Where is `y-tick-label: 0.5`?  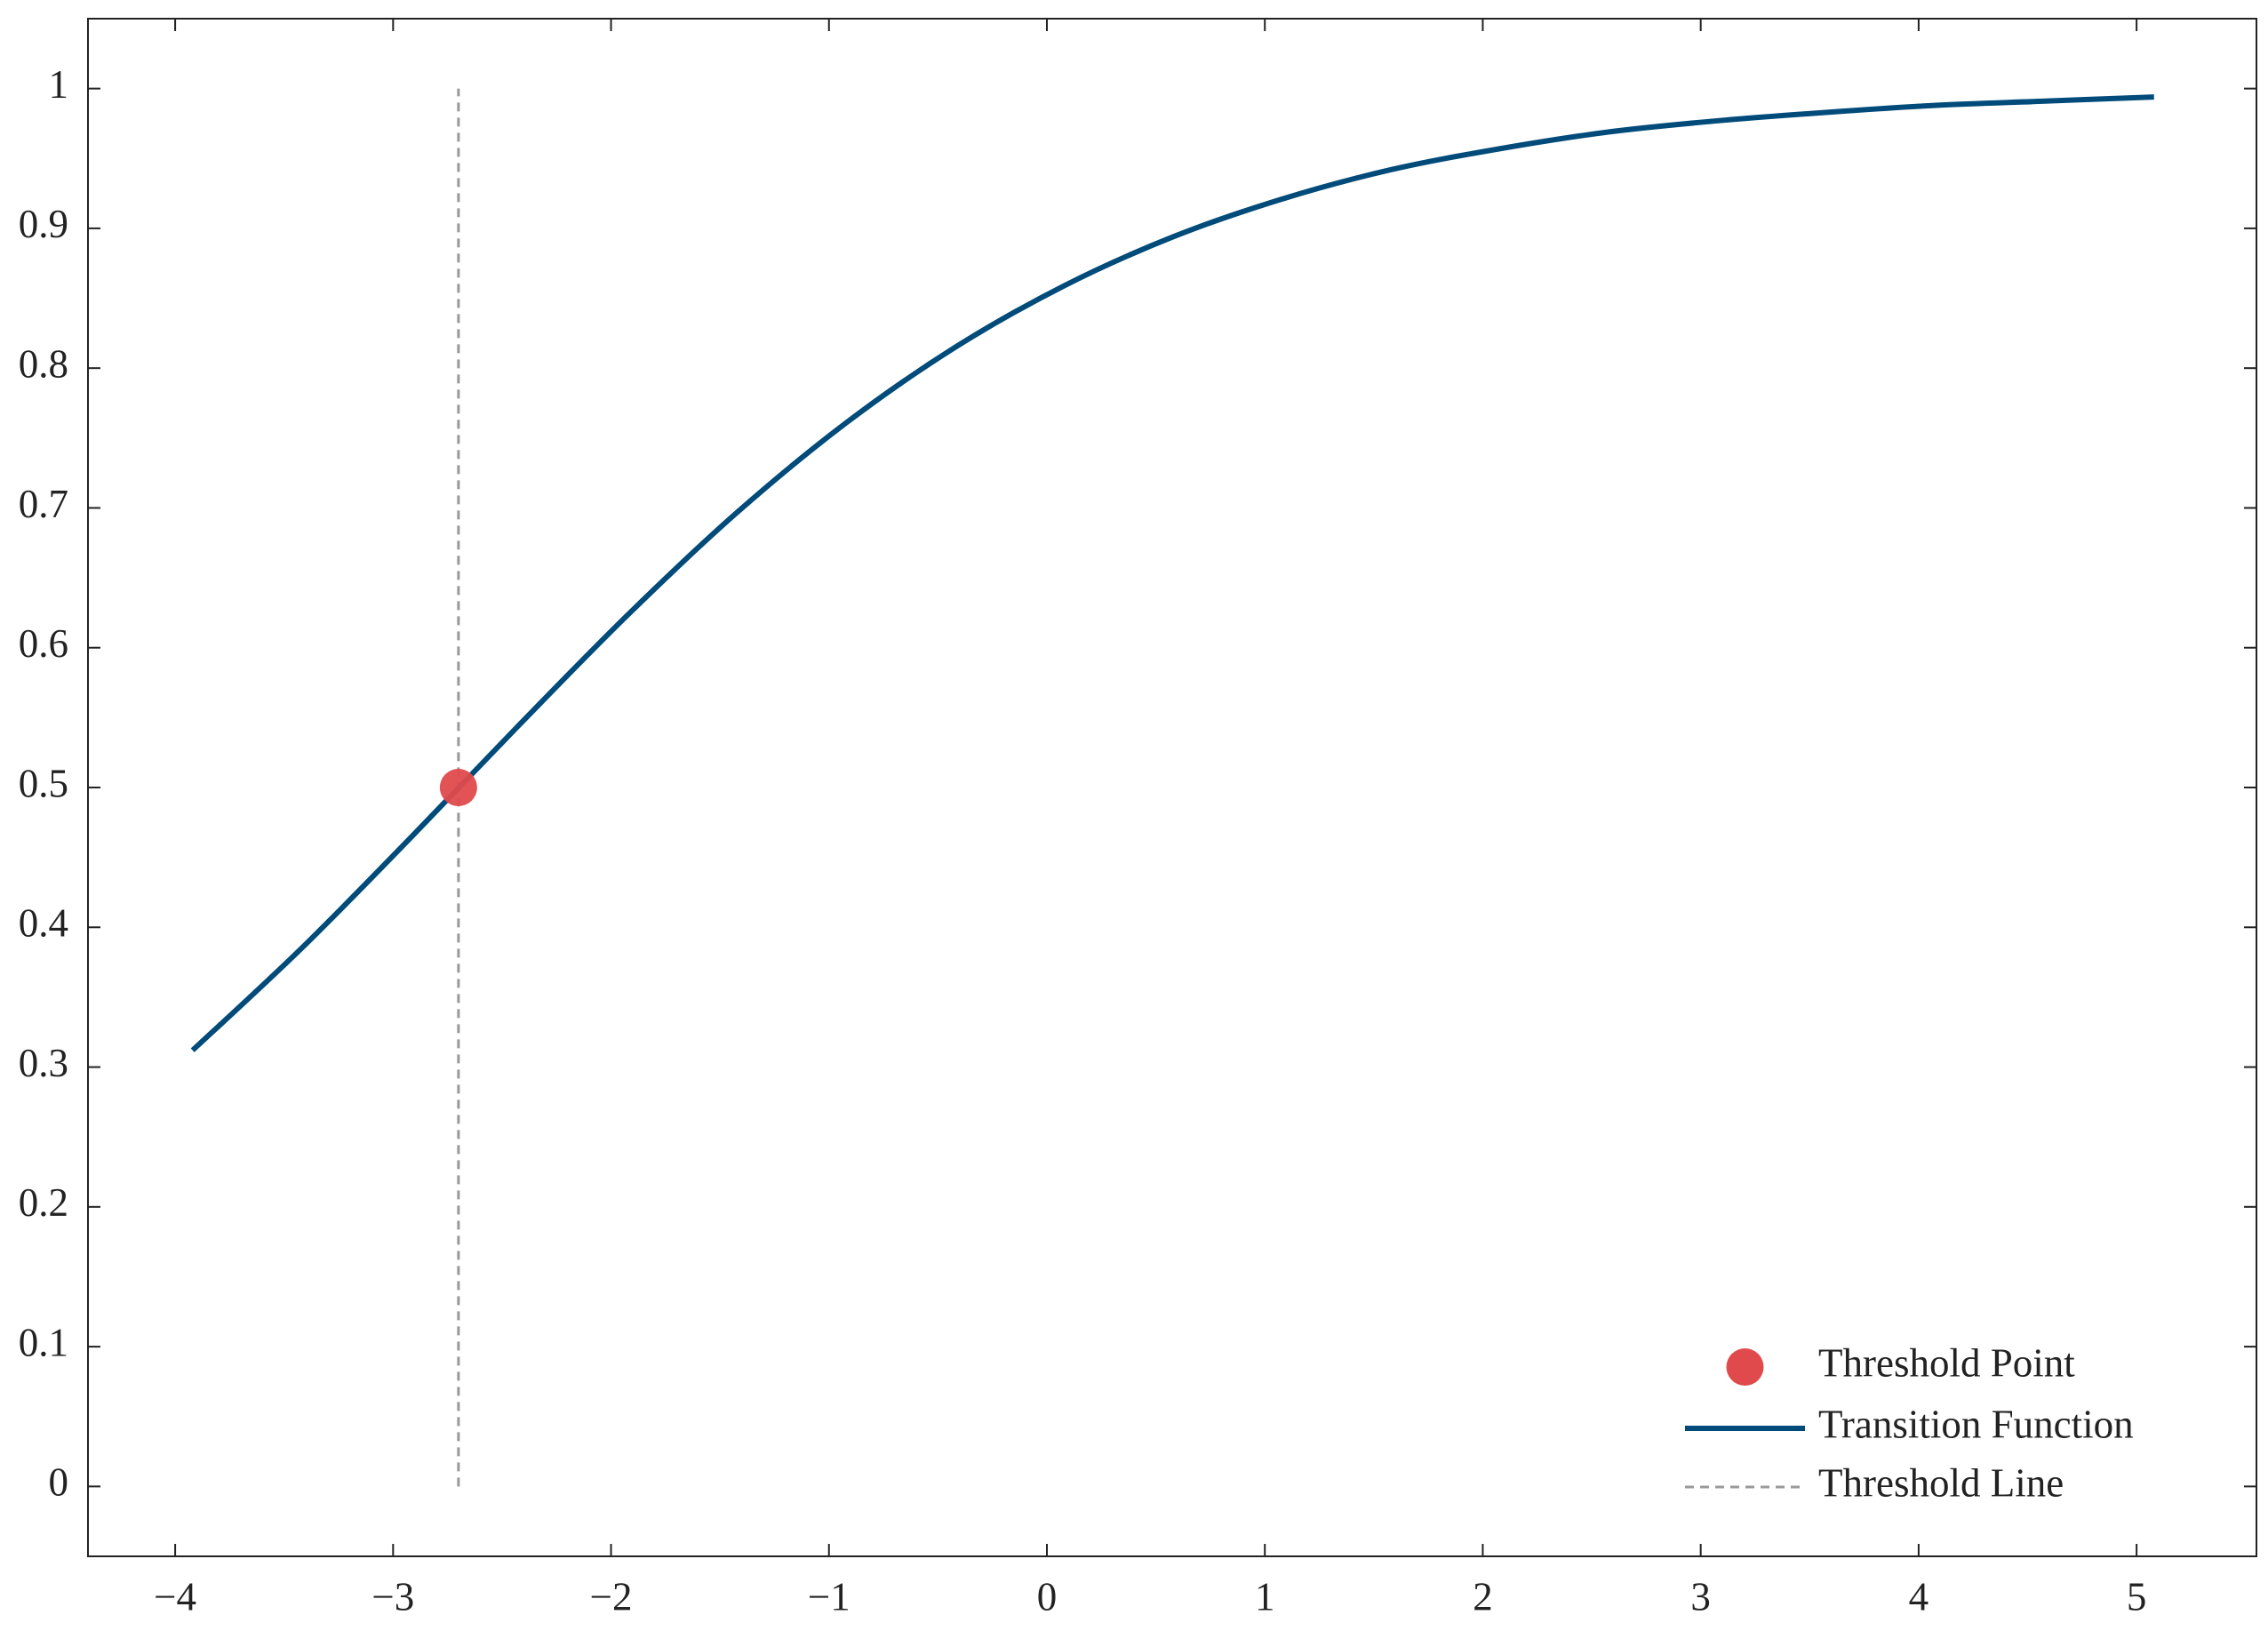 y-tick-label: 0.5 is located at coordinates (44, 783).